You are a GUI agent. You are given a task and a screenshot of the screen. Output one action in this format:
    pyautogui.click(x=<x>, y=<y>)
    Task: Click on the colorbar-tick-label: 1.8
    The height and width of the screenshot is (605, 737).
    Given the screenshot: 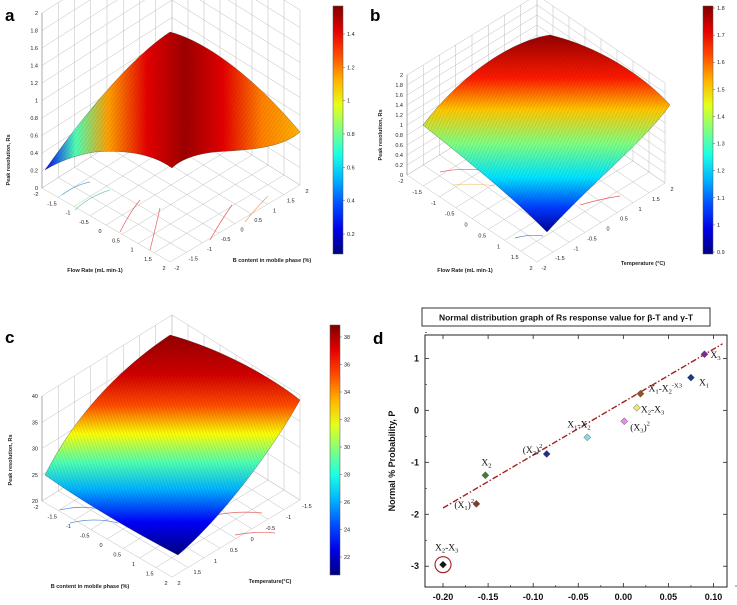 What is the action you would take?
    pyautogui.click(x=721, y=9)
    